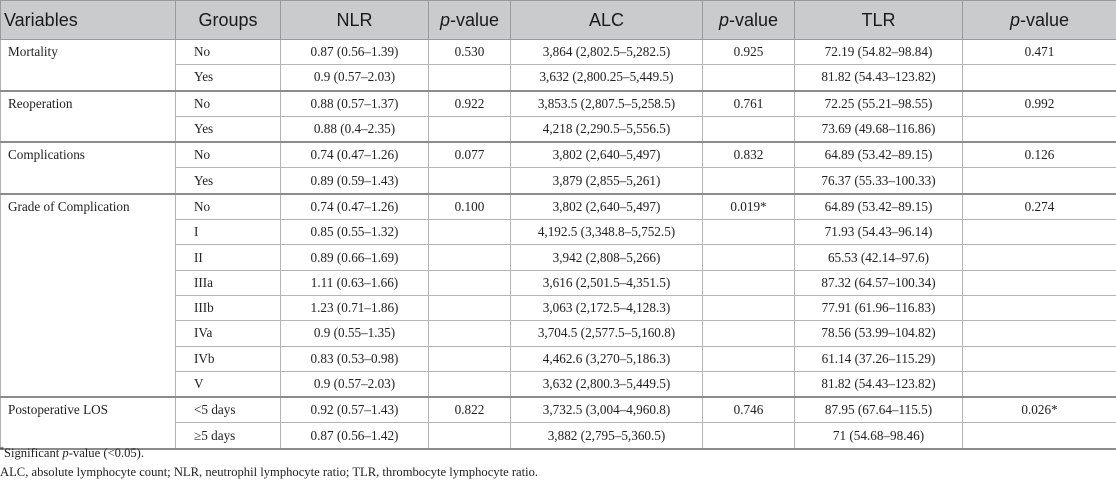  What do you see at coordinates (228, 410) in the screenshot?
I see `cell-group: <5 days` at bounding box center [228, 410].